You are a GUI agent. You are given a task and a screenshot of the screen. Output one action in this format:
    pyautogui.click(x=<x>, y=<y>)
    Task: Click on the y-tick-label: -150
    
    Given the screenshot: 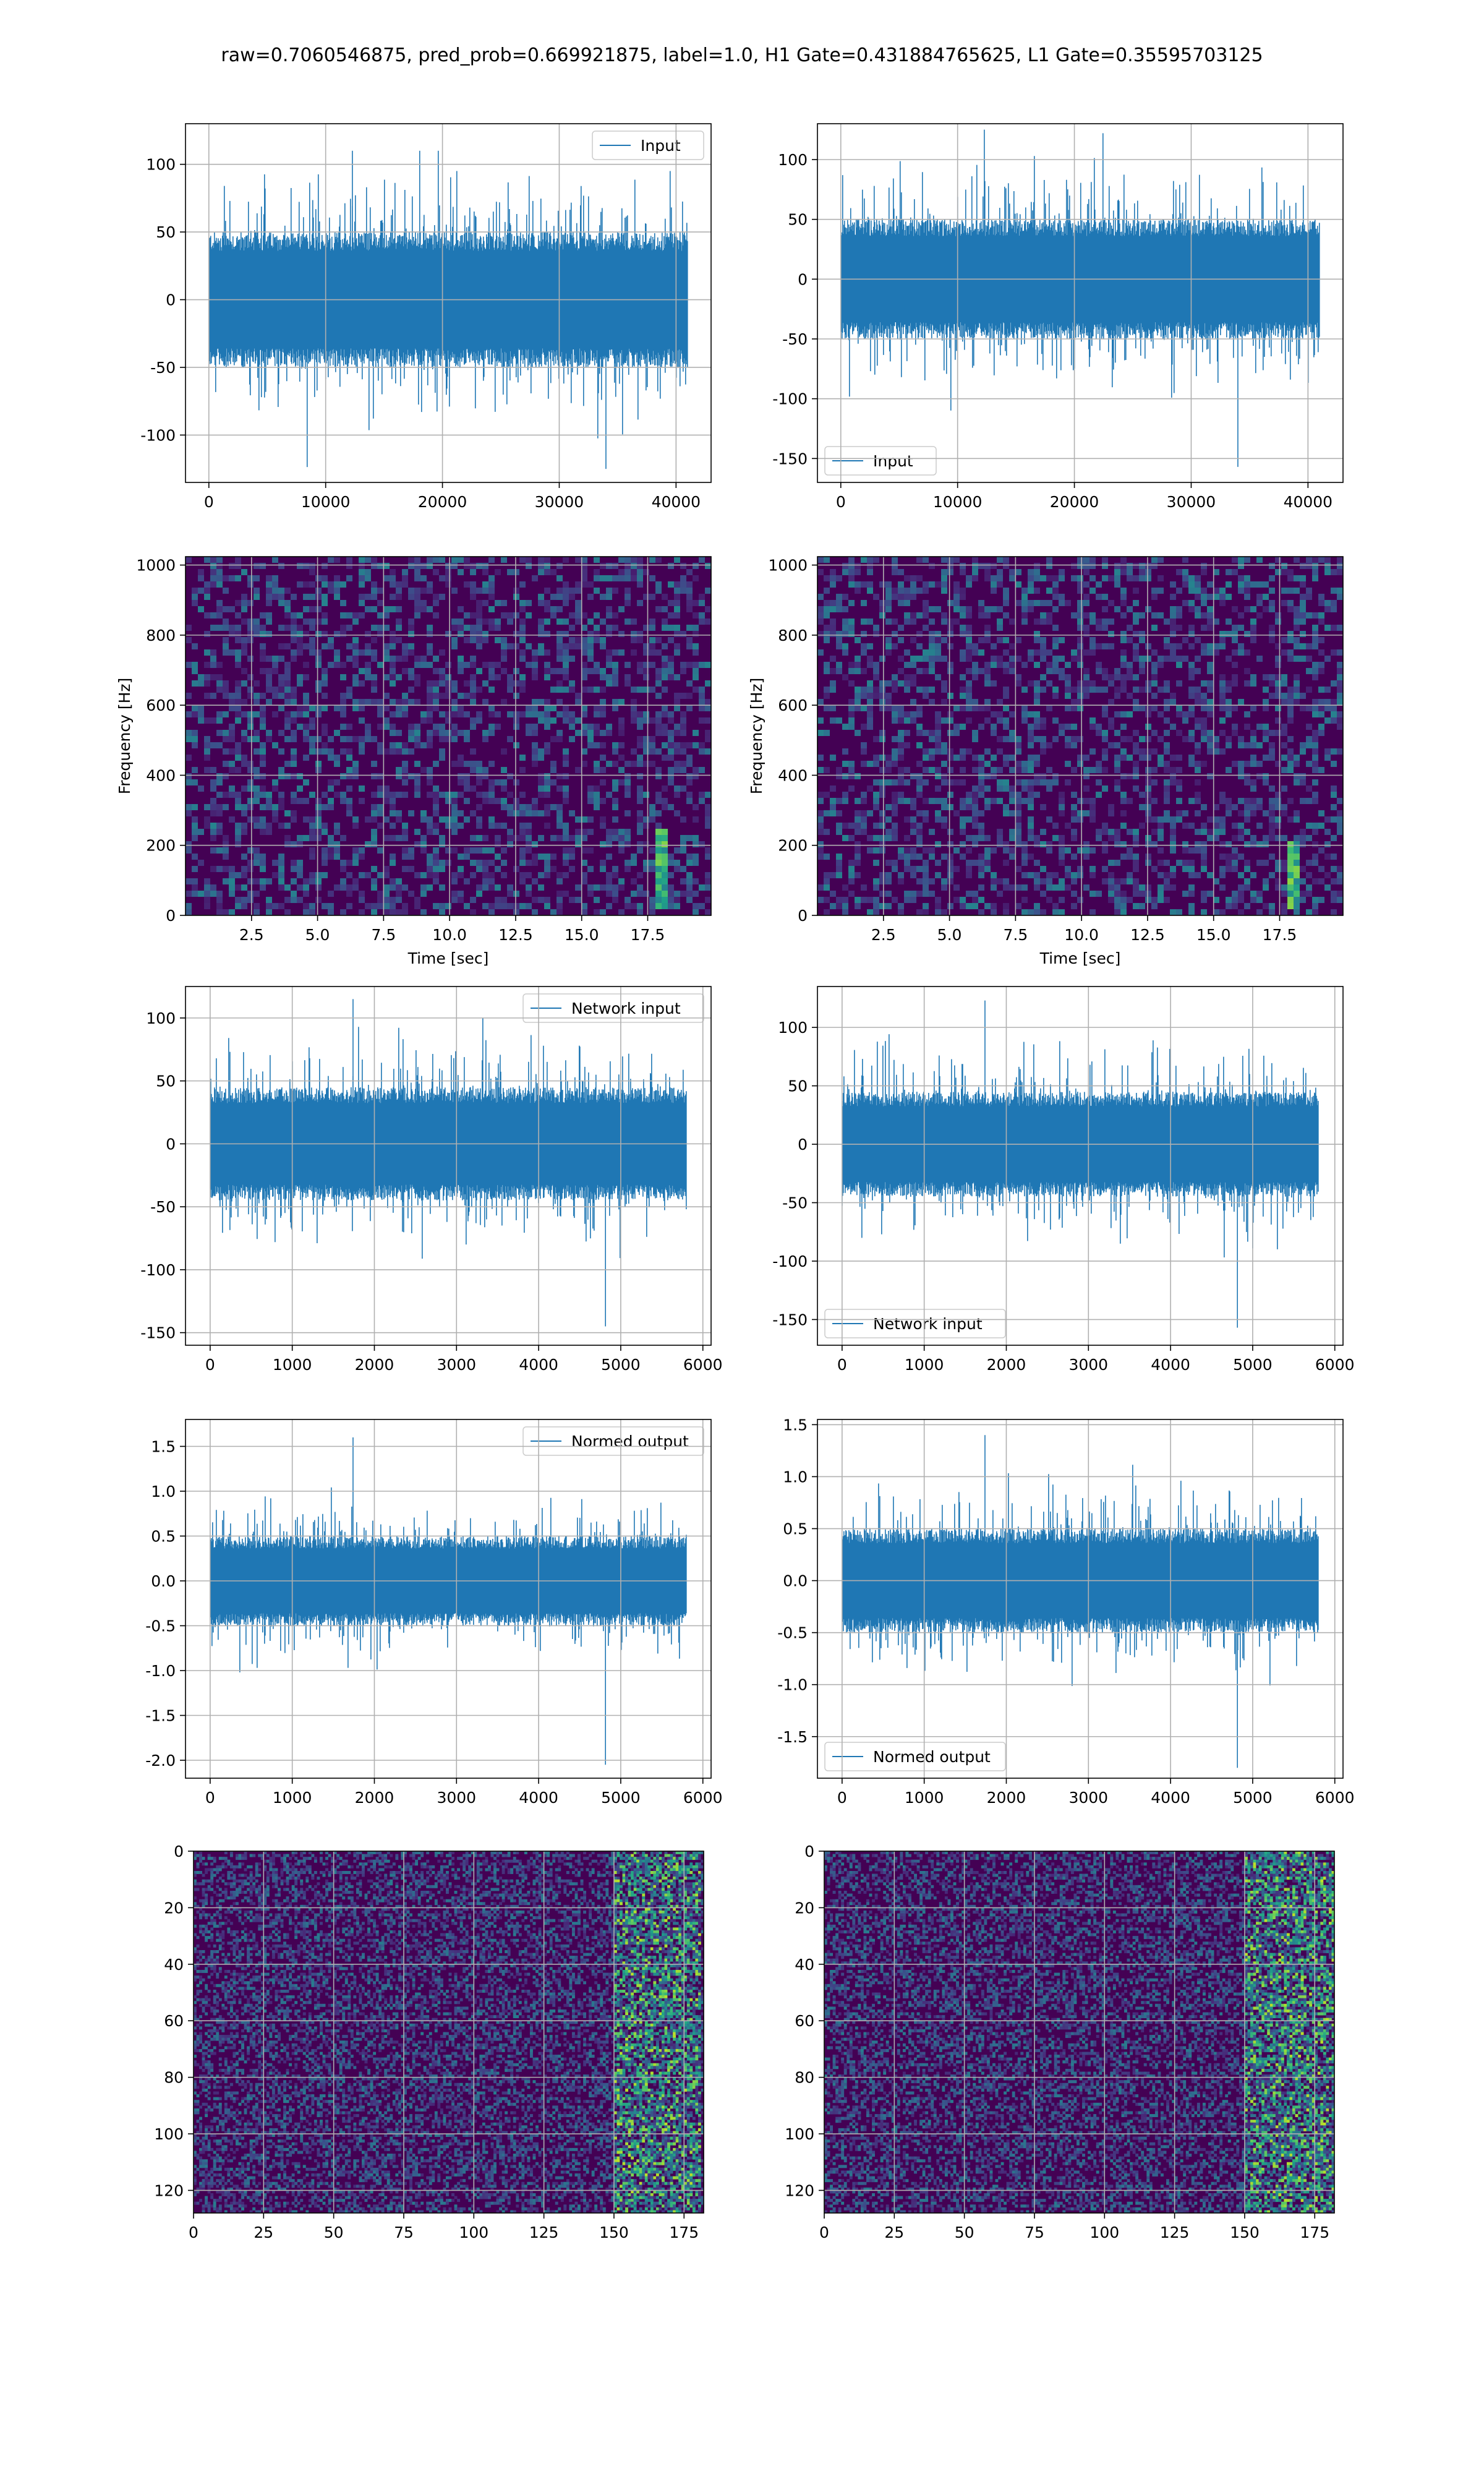 What is the action you would take?
    pyautogui.click(x=790, y=459)
    